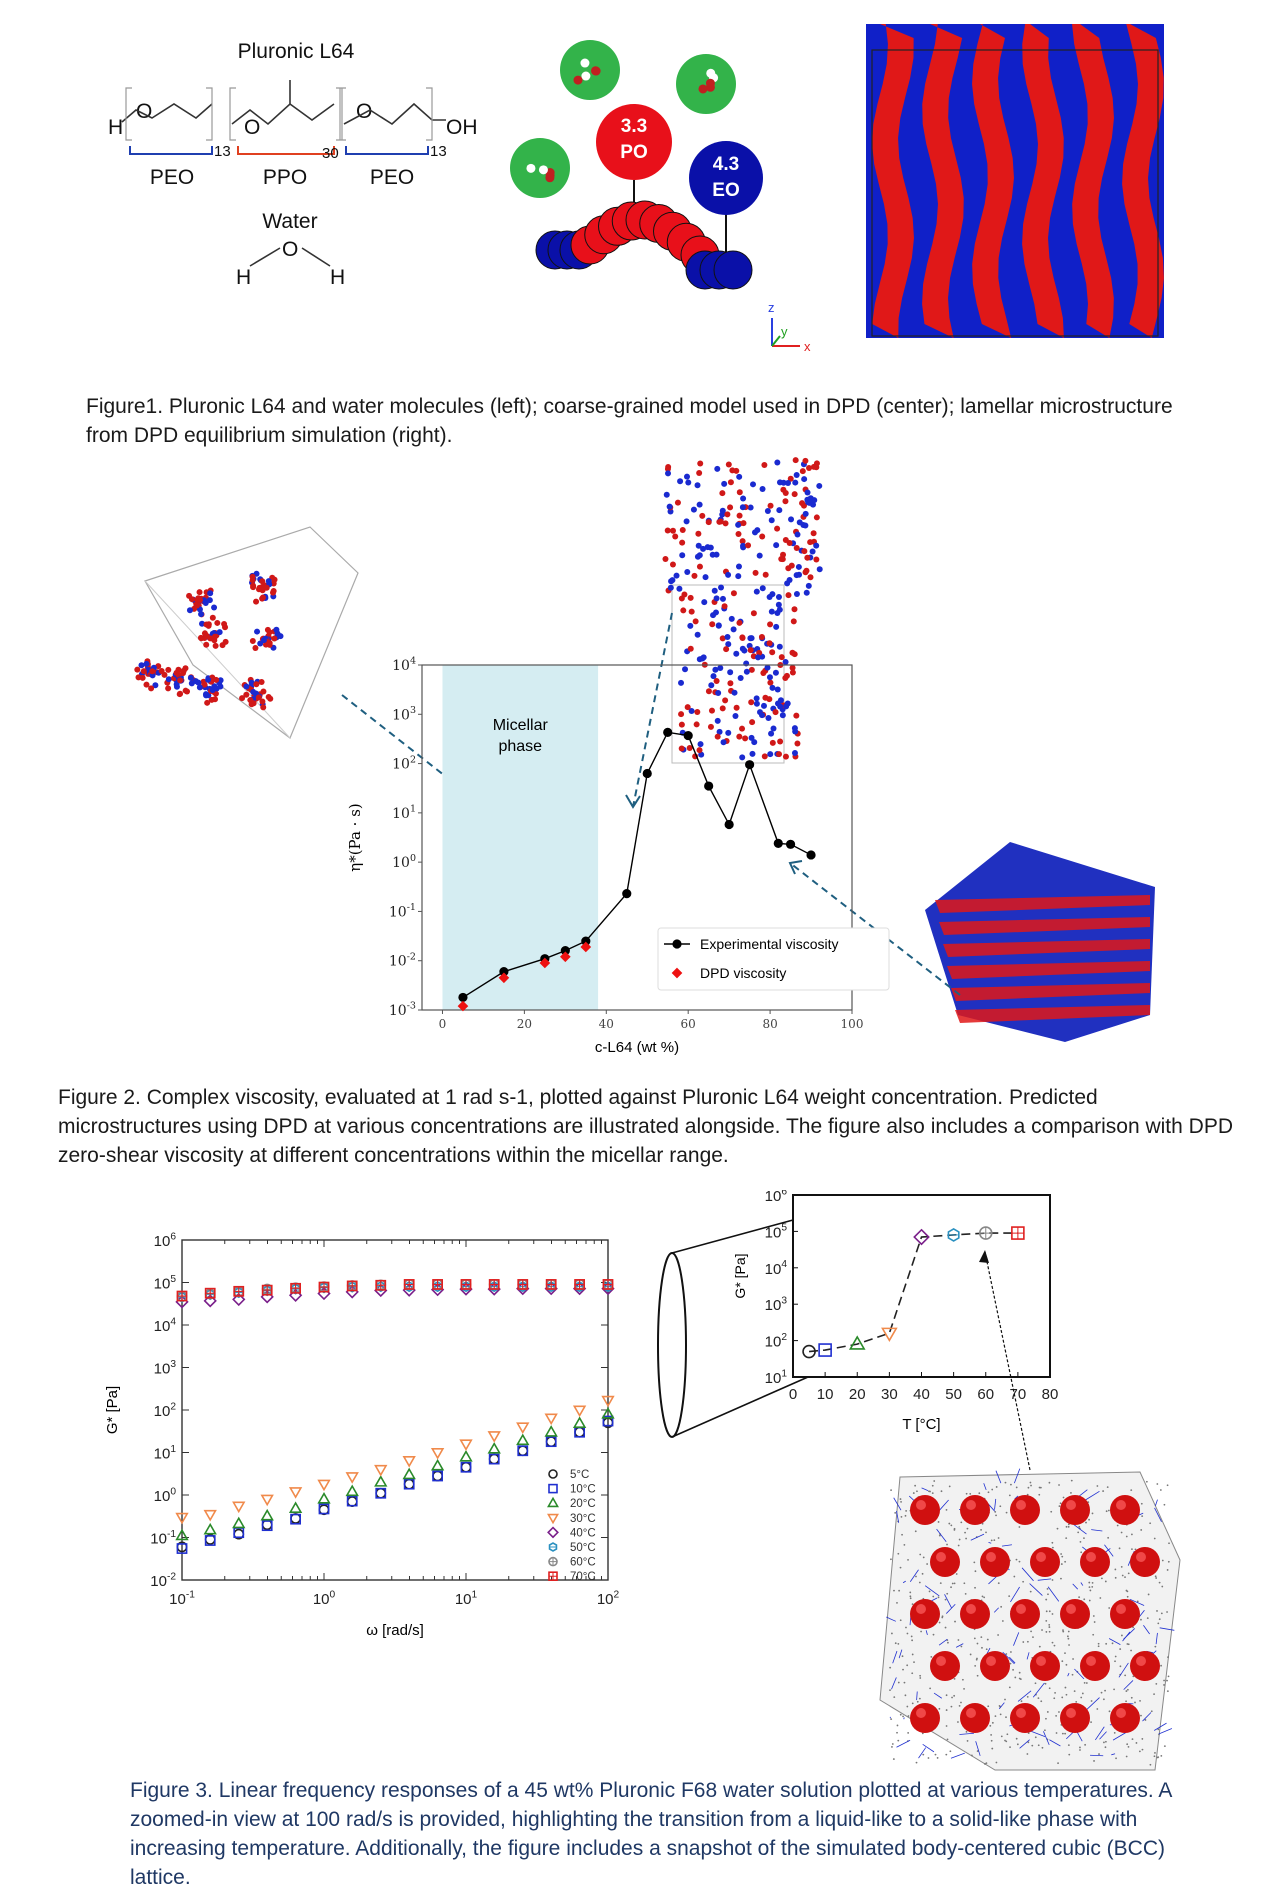 This screenshot has width=1280, height=1889. What do you see at coordinates (688, 1024) in the screenshot?
I see `x-tick-label: 60` at bounding box center [688, 1024].